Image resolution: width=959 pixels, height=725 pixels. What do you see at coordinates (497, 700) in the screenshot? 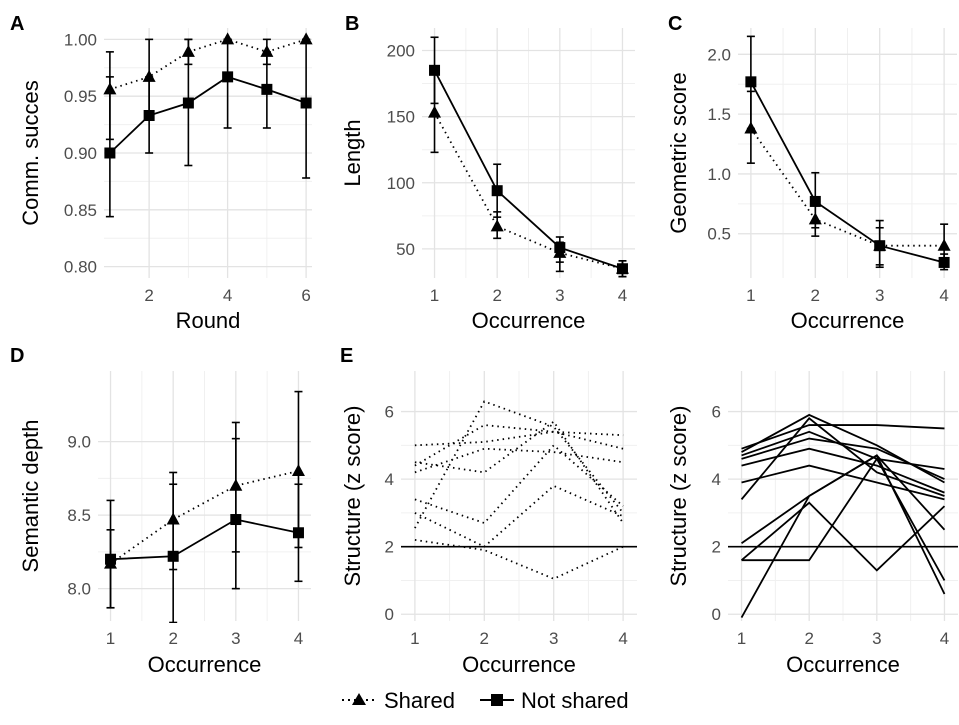
I see `legend-not-shared-square-icon` at bounding box center [497, 700].